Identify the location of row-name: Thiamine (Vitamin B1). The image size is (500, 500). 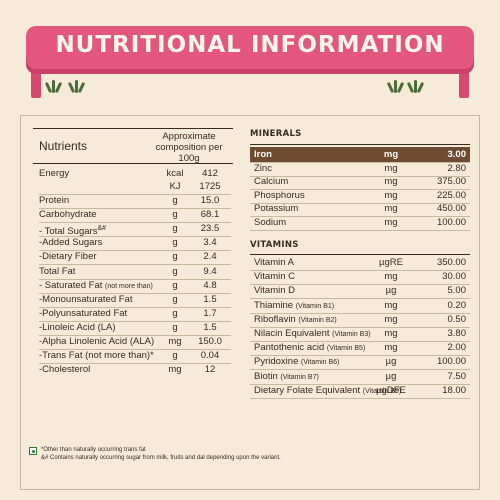
(294, 305).